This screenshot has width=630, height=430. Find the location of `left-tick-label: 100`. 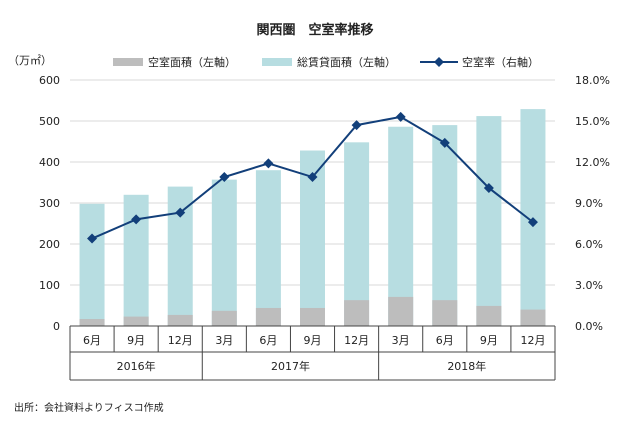

left-tick-label: 100 is located at coordinates (49, 285).